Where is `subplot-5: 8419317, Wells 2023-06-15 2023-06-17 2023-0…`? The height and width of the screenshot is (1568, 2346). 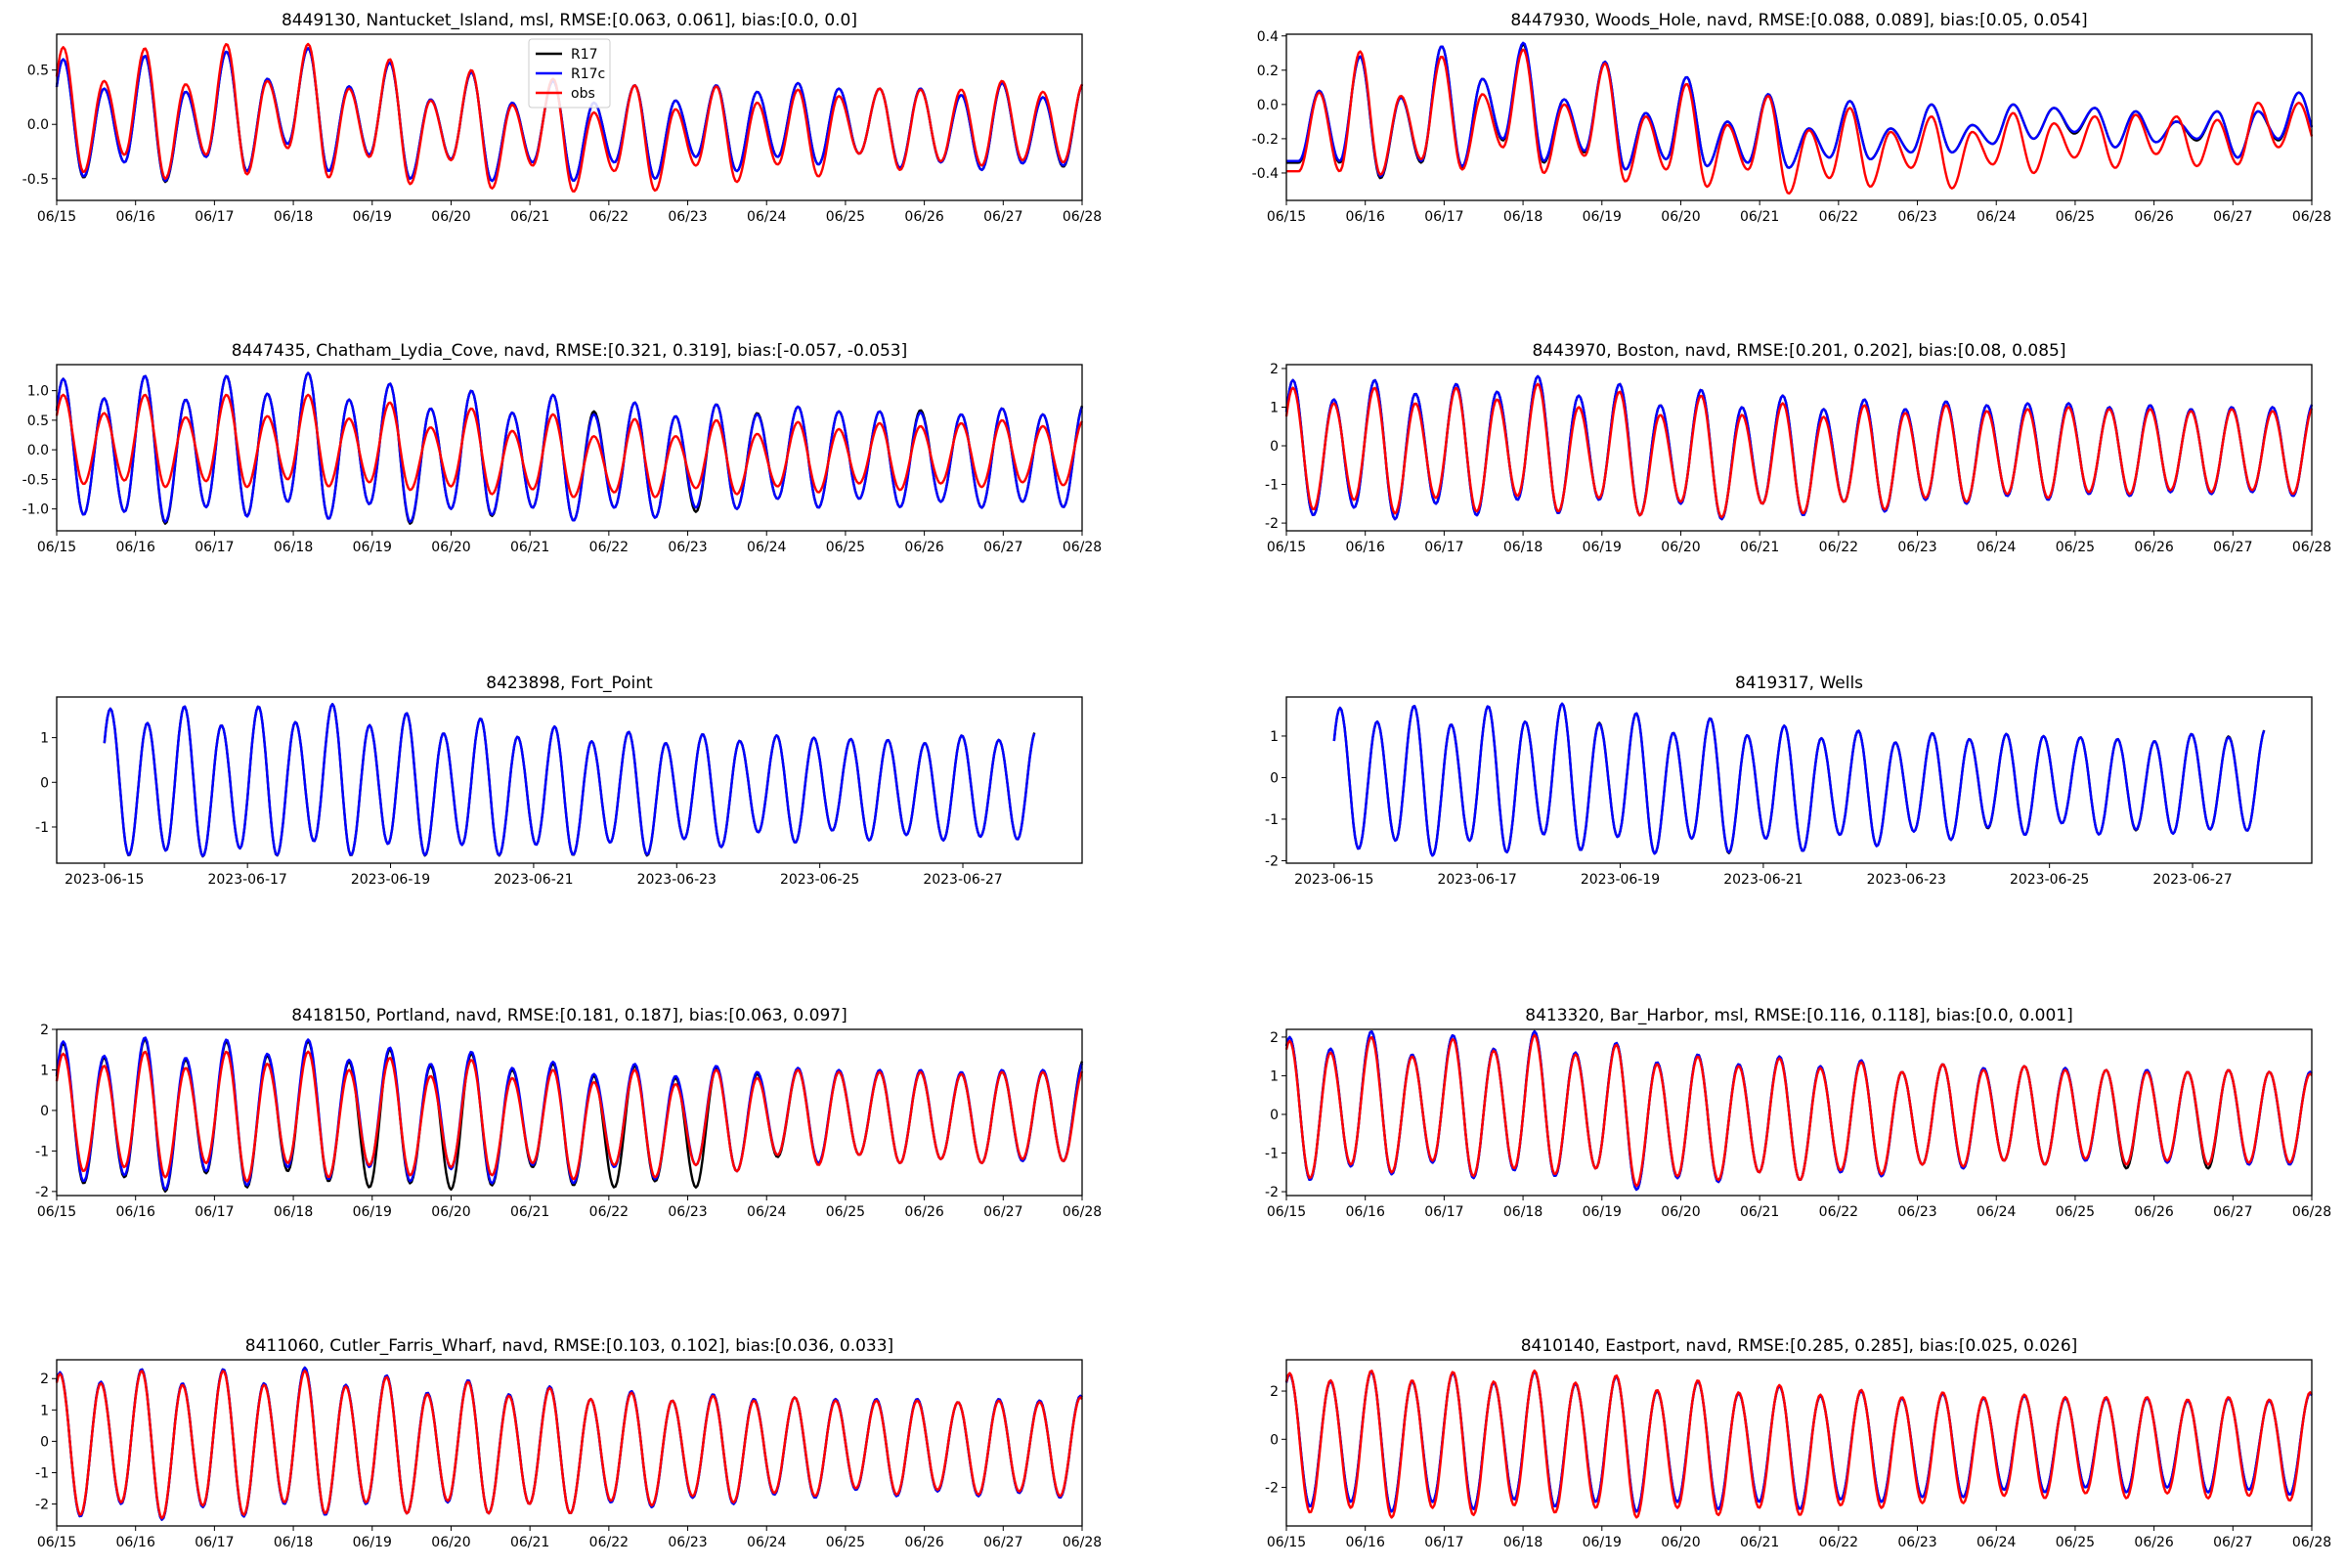 subplot-5: 8419317, Wells 2023-06-15 2023-06-17 2023-0… is located at coordinates (1789, 781).